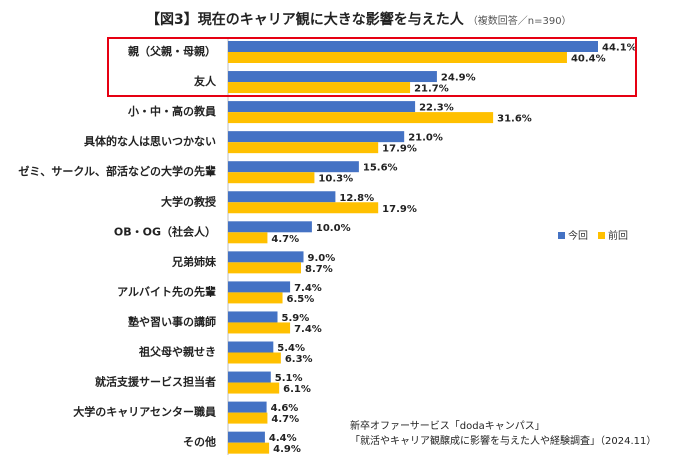  I want to click on data-label: 6.3%, so click(299, 359).